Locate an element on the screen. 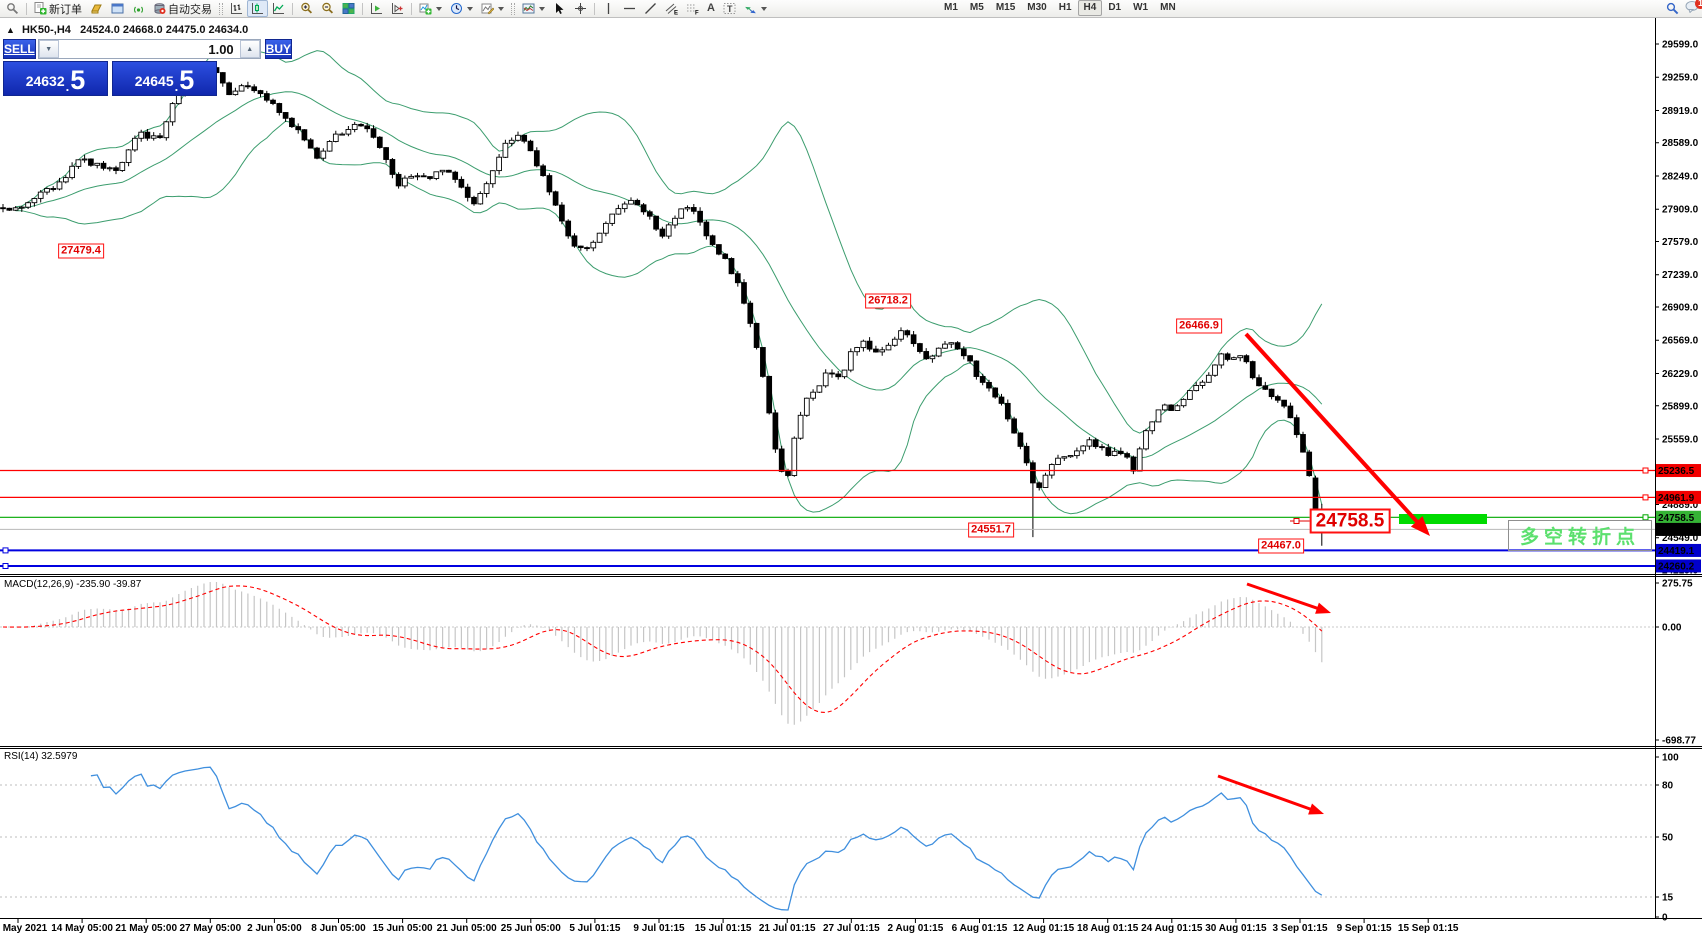  price-flag: 24551.7 is located at coordinates (991, 530).